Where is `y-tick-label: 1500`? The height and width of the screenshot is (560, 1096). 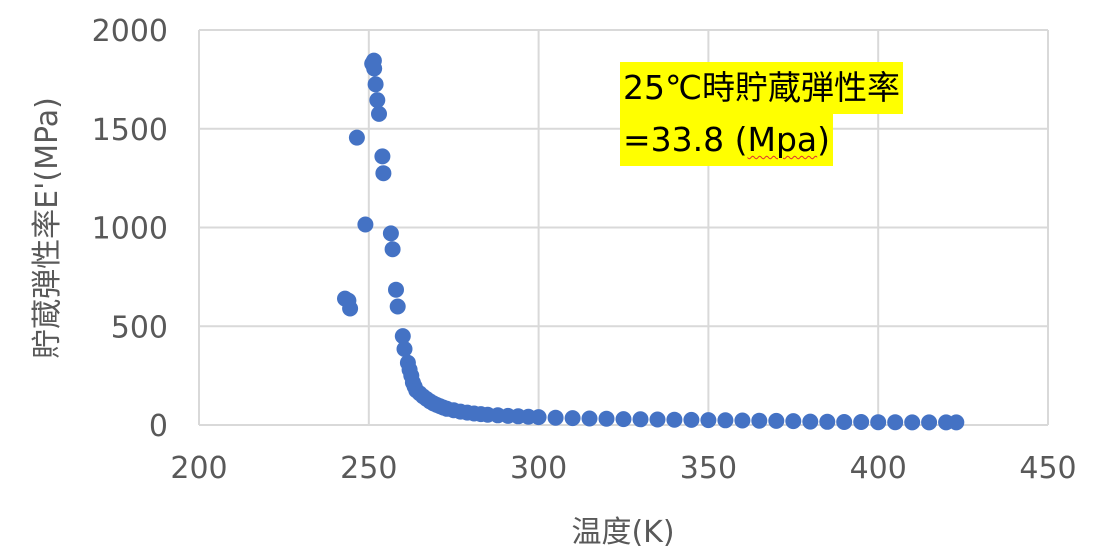
y-tick-label: 1500 is located at coordinates (130, 130).